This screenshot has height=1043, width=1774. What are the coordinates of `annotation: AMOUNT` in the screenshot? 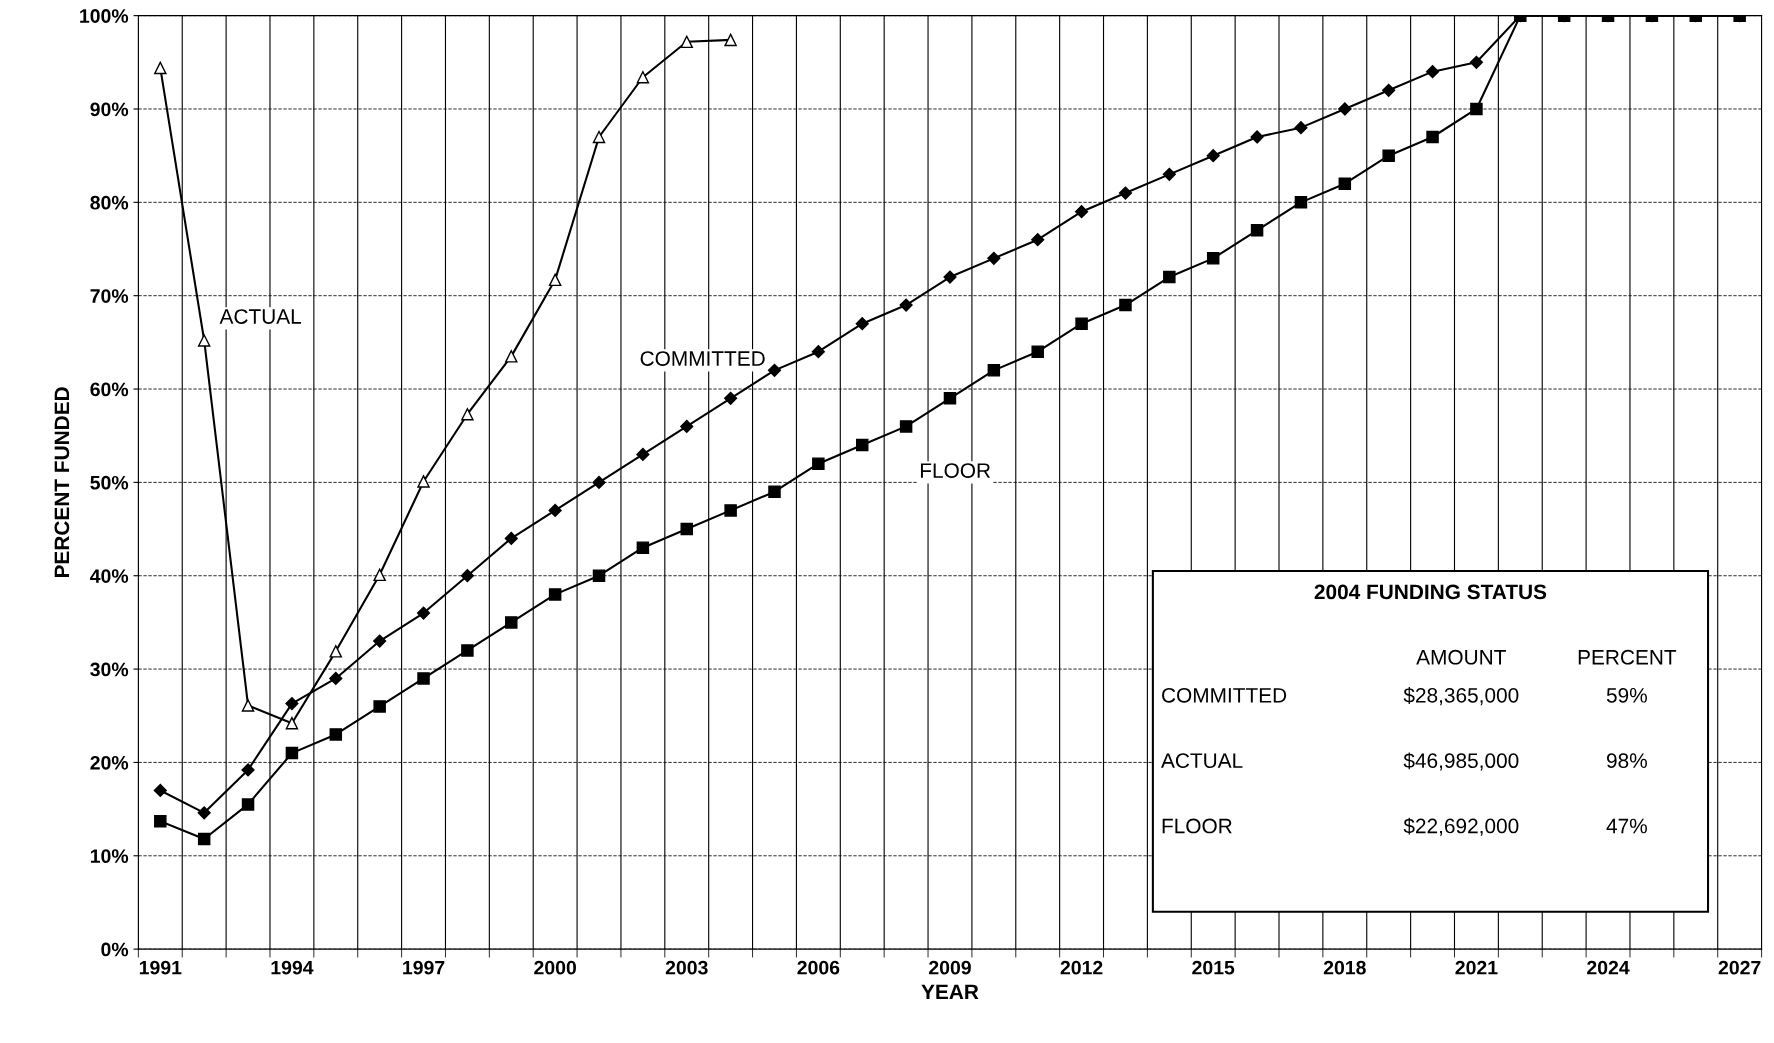 It's located at (1461, 657).